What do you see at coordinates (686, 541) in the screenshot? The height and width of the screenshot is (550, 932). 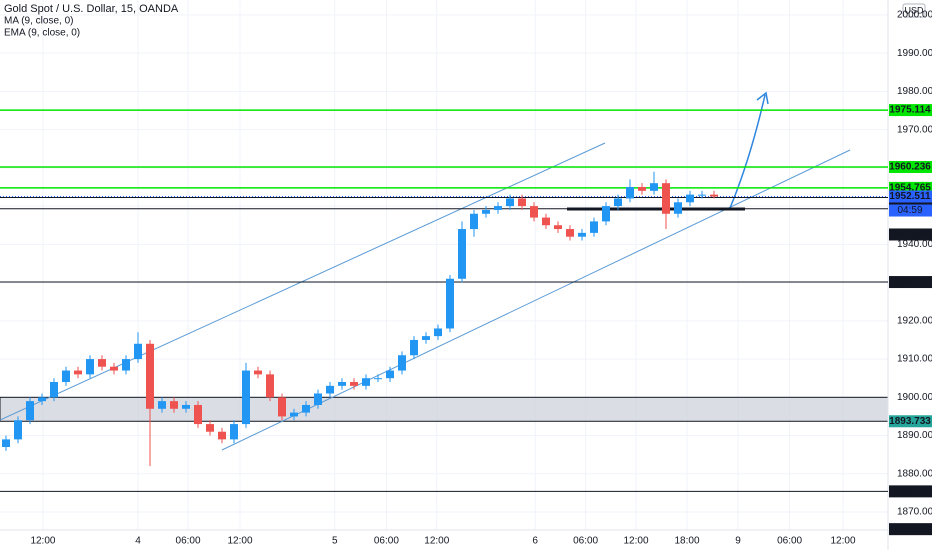 I see `x-tick-label: 18:00` at bounding box center [686, 541].